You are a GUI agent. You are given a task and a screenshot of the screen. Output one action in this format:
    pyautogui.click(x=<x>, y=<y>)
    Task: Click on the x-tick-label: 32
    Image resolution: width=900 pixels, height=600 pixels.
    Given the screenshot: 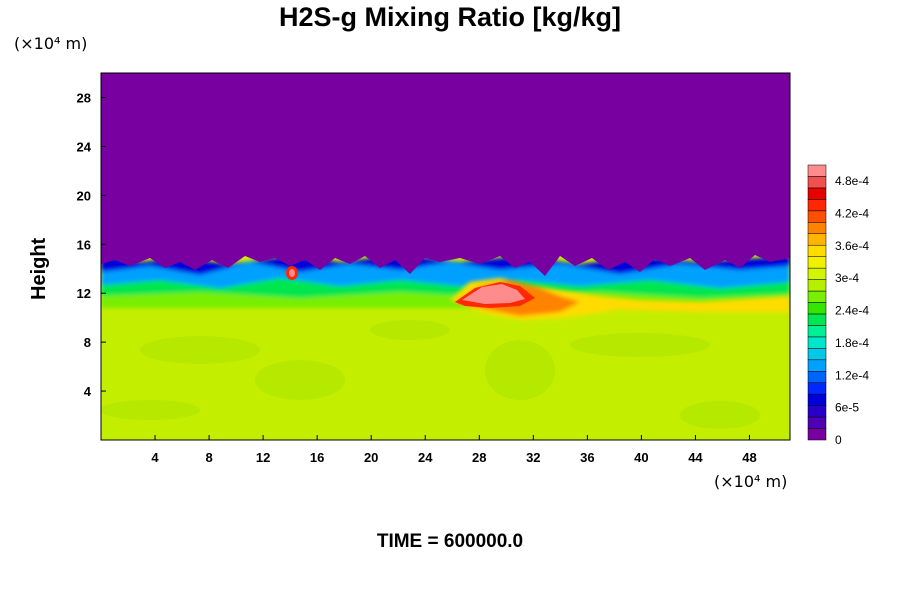 What is the action you would take?
    pyautogui.click(x=533, y=457)
    